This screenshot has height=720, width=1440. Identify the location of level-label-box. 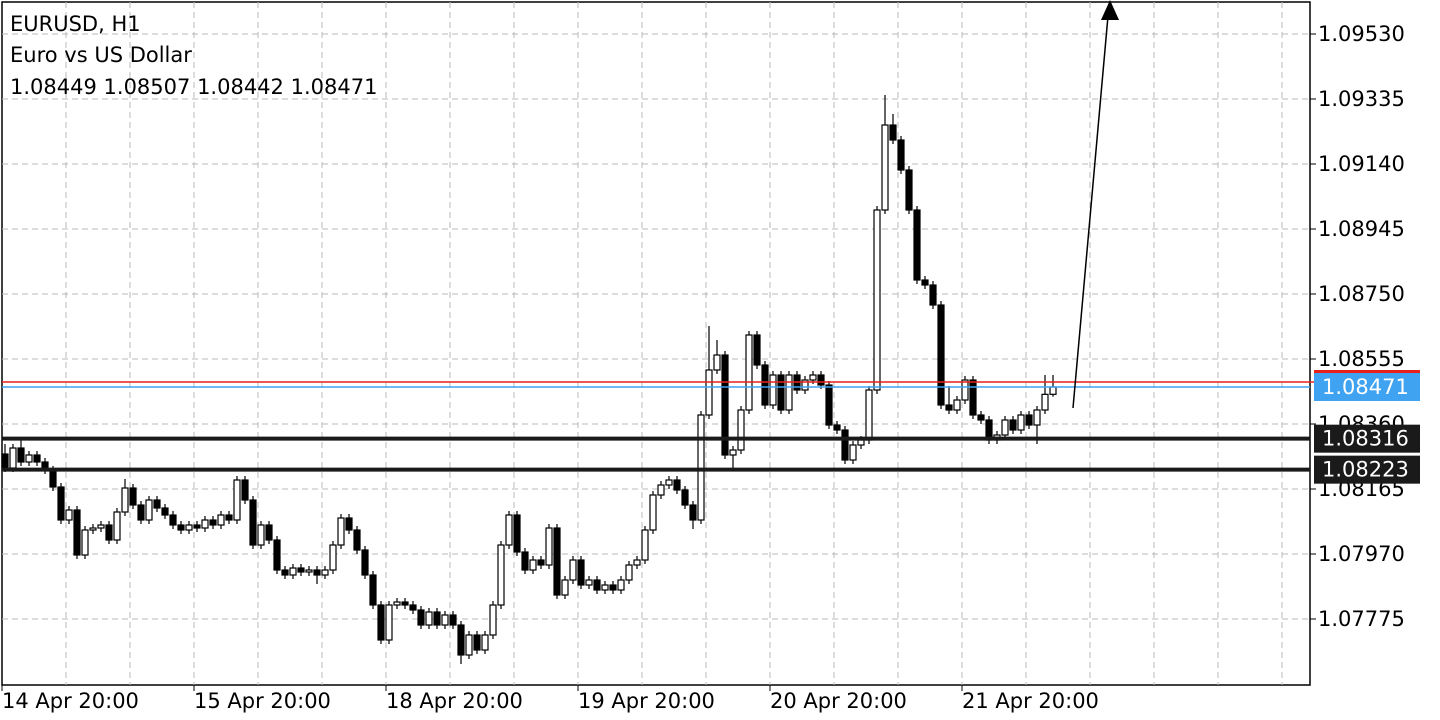
(1367, 438).